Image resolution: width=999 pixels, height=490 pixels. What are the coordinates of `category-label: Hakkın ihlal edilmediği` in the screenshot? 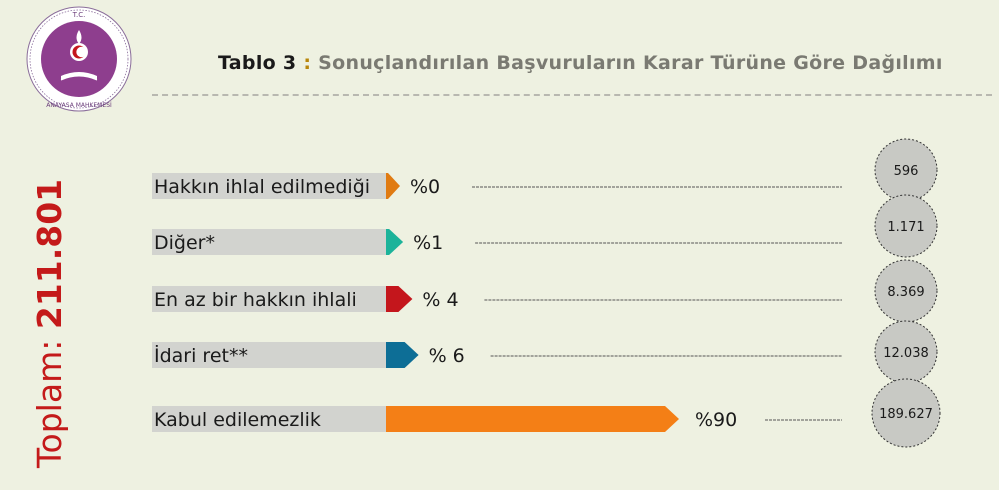 It's located at (262, 187).